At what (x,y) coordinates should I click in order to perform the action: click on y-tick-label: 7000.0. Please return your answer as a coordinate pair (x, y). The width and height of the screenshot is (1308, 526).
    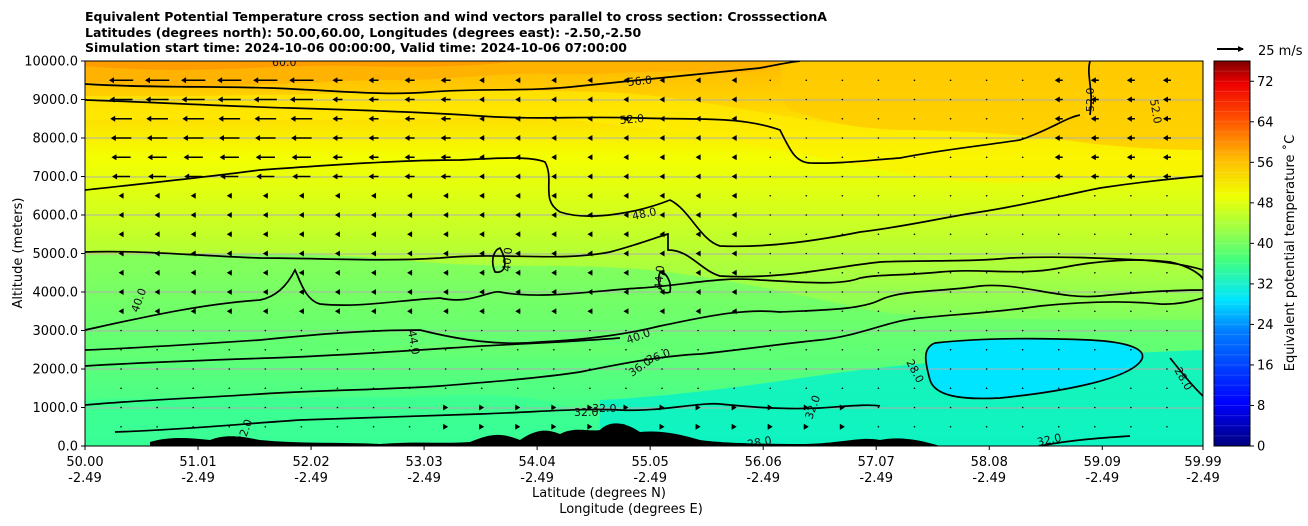
    Looking at the image, I should click on (56, 177).